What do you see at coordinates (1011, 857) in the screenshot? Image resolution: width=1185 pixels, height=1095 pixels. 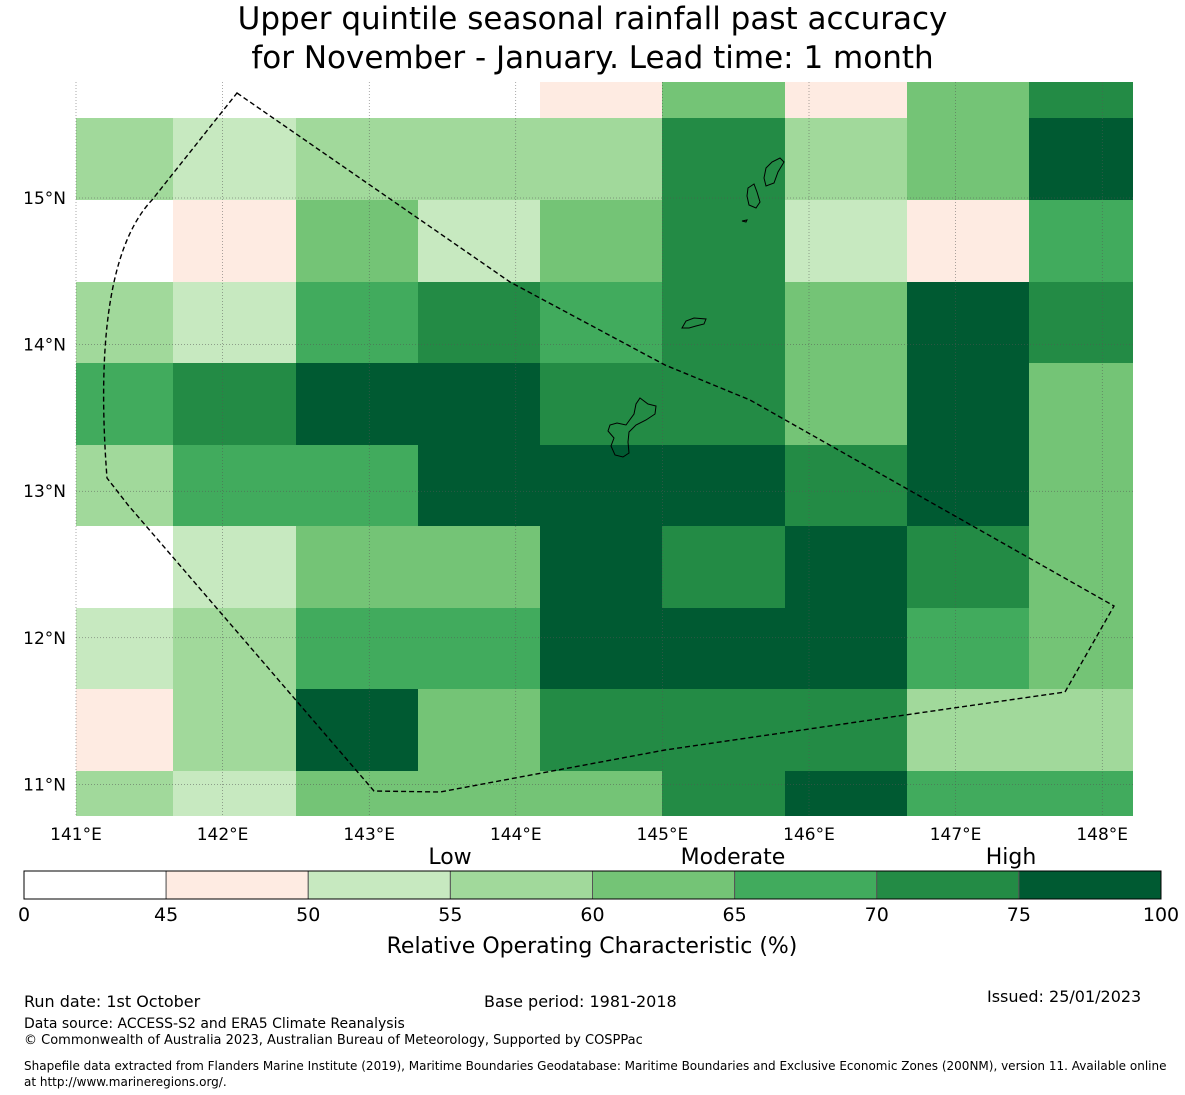 I see `colorbar-category-label: High` at bounding box center [1011, 857].